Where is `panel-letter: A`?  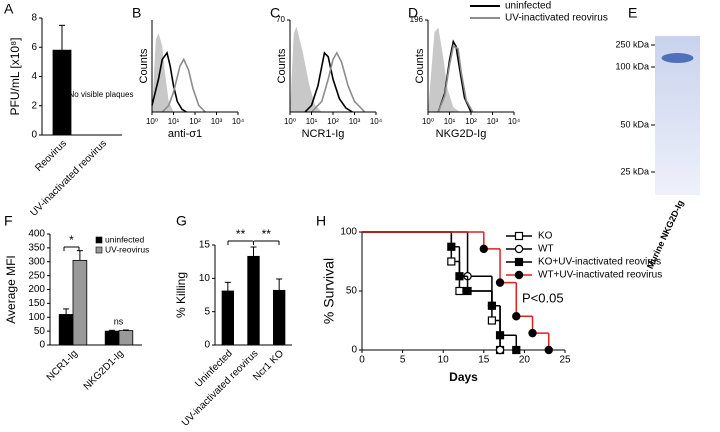
panel-letter: A is located at coordinates (9, 9).